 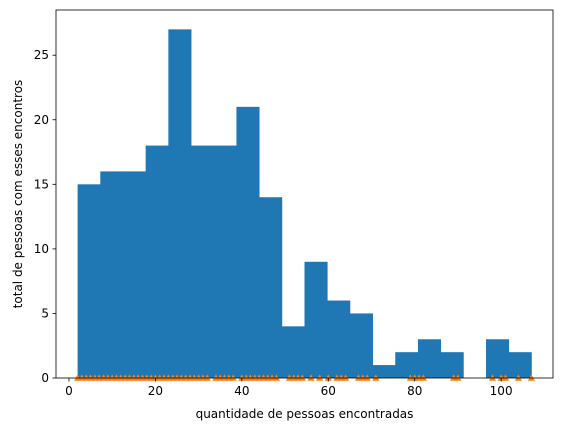 What do you see at coordinates (501, 391) in the screenshot?
I see `x-tick-label: 100` at bounding box center [501, 391].